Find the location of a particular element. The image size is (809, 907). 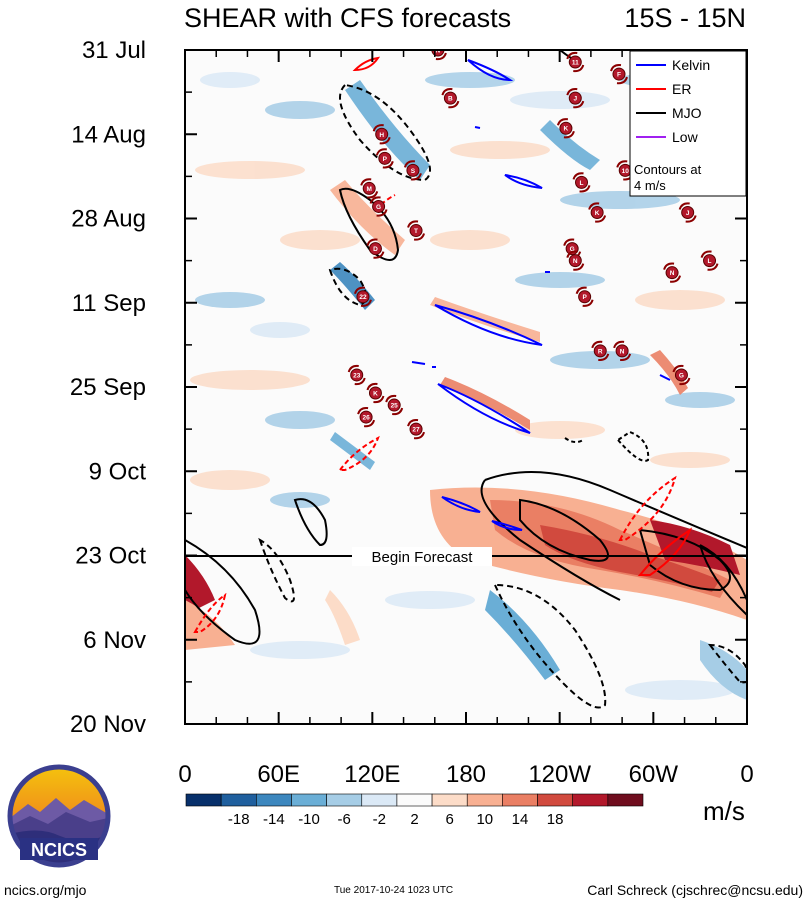

storm-marker: 25 is located at coordinates (394, 405).